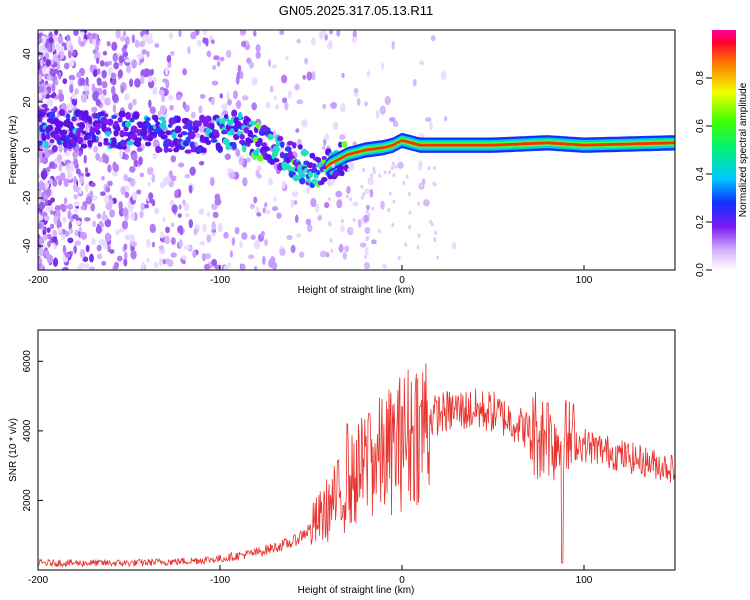  I want to click on spectrogram-y-label: Frequency (Hz), so click(13, 150).